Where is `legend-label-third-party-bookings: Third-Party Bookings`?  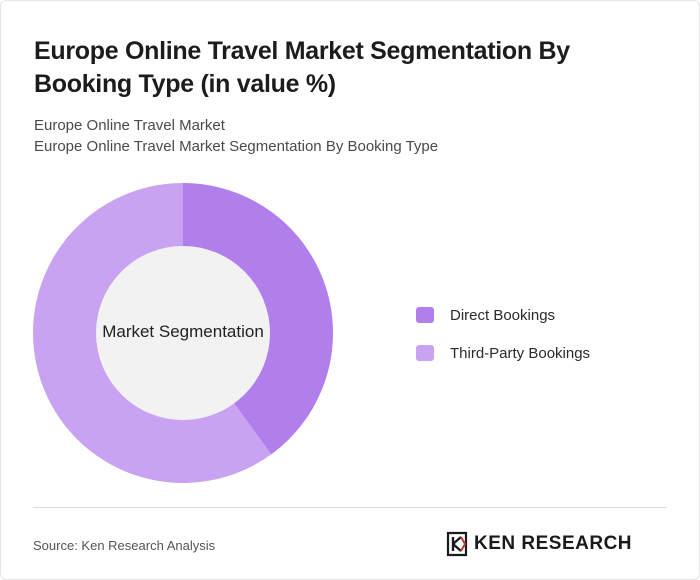
legend-label-third-party-bookings: Third-Party Bookings is located at coordinates (520, 353).